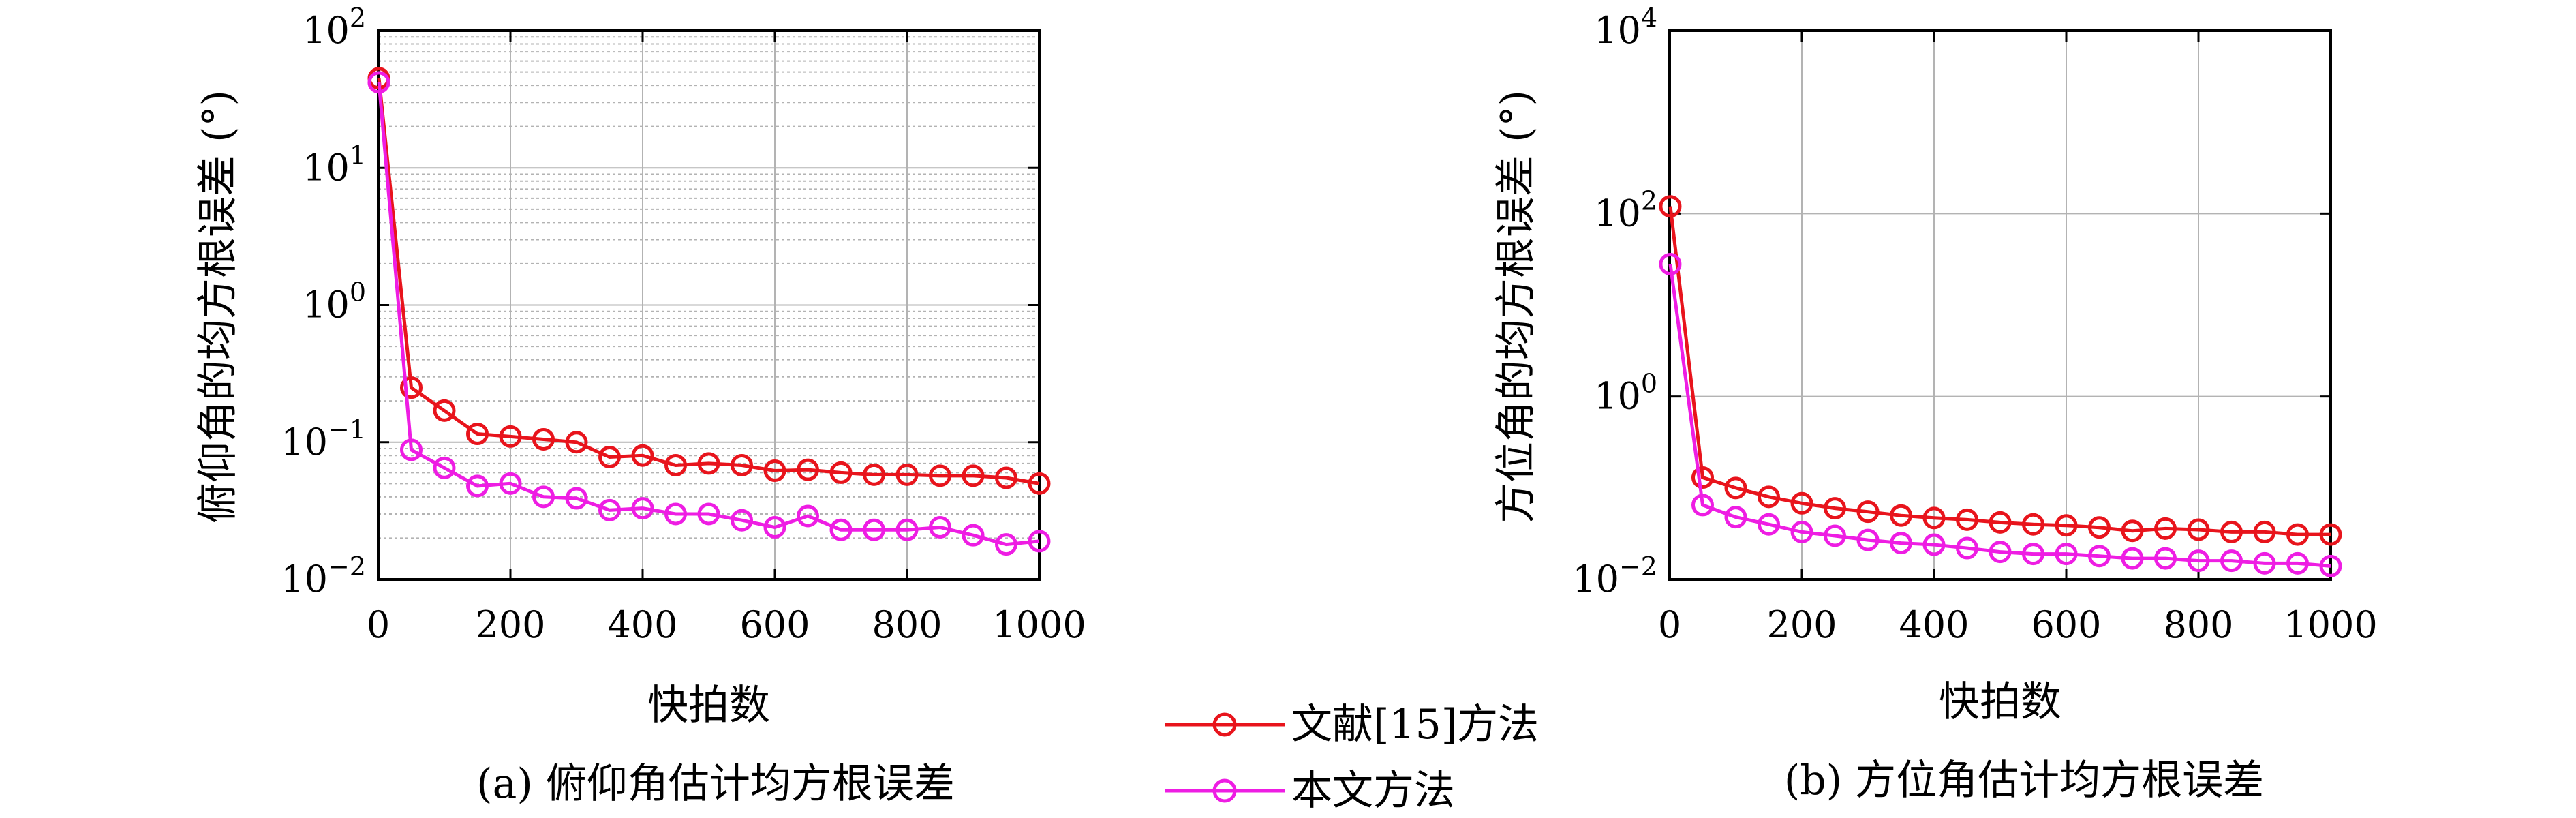 The image size is (2576, 818). I want to click on legend-label-ref15: 文献[15]方法, so click(1415, 725).